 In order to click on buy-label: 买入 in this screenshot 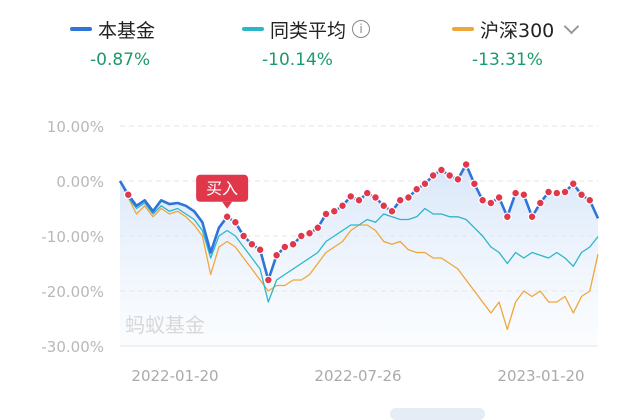, I will do `click(222, 188)`.